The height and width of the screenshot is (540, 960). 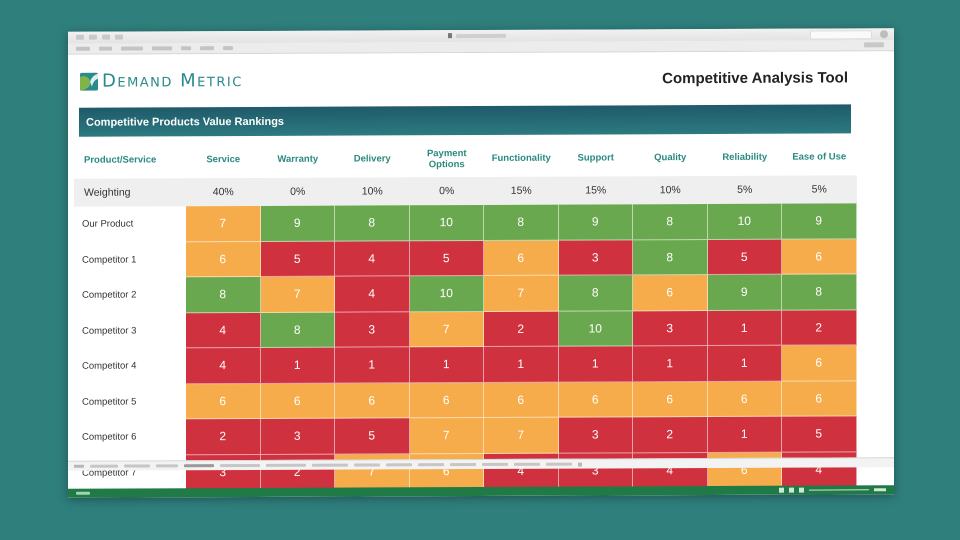 What do you see at coordinates (79, 466) in the screenshot?
I see `sheet-nav-arrows` at bounding box center [79, 466].